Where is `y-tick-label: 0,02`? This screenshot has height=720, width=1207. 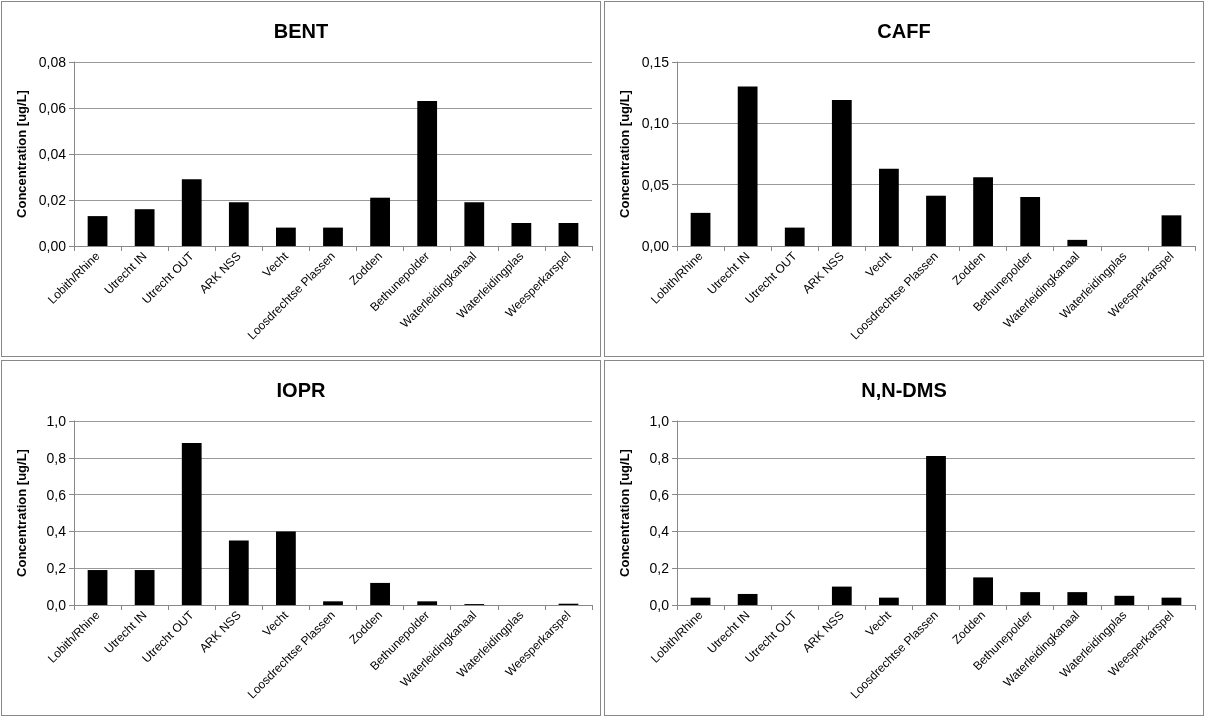
y-tick-label: 0,02 is located at coordinates (52, 200).